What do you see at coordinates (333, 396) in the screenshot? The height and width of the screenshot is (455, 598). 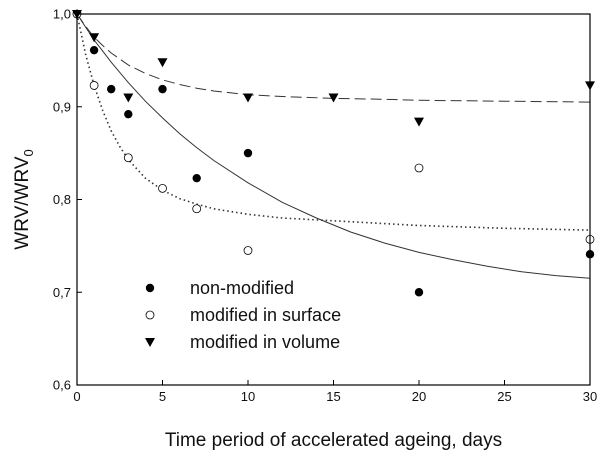 I see `x-tick-label: 15` at bounding box center [333, 396].